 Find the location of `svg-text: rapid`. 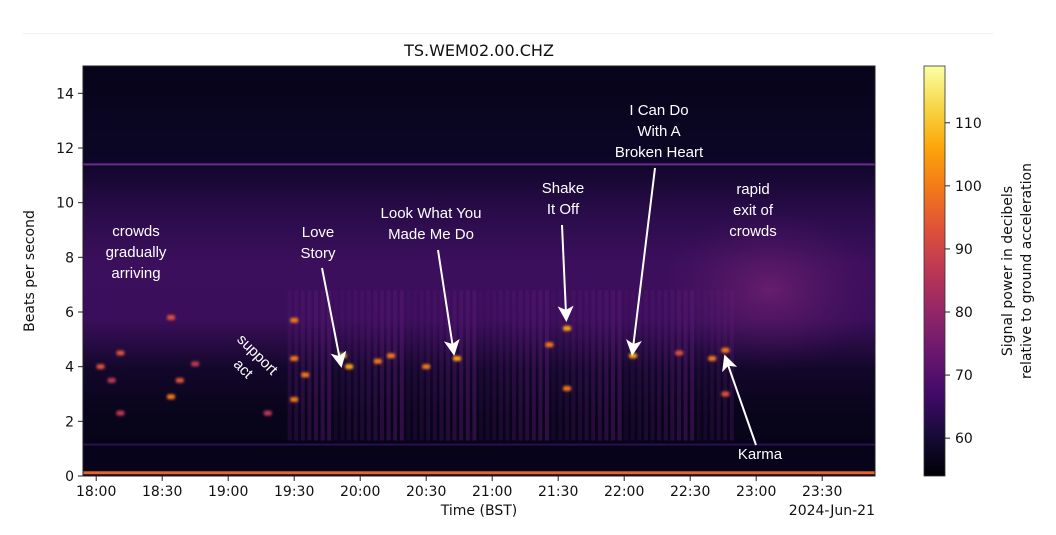

svg-text: rapid is located at coordinates (752, 189).